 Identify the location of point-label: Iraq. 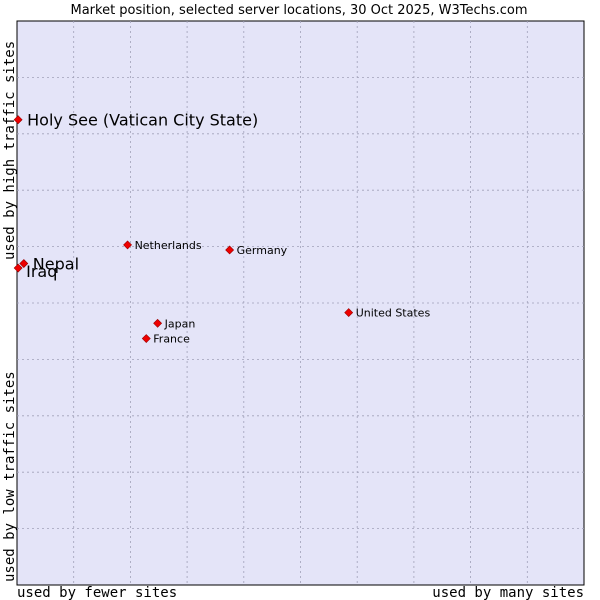
(41, 271).